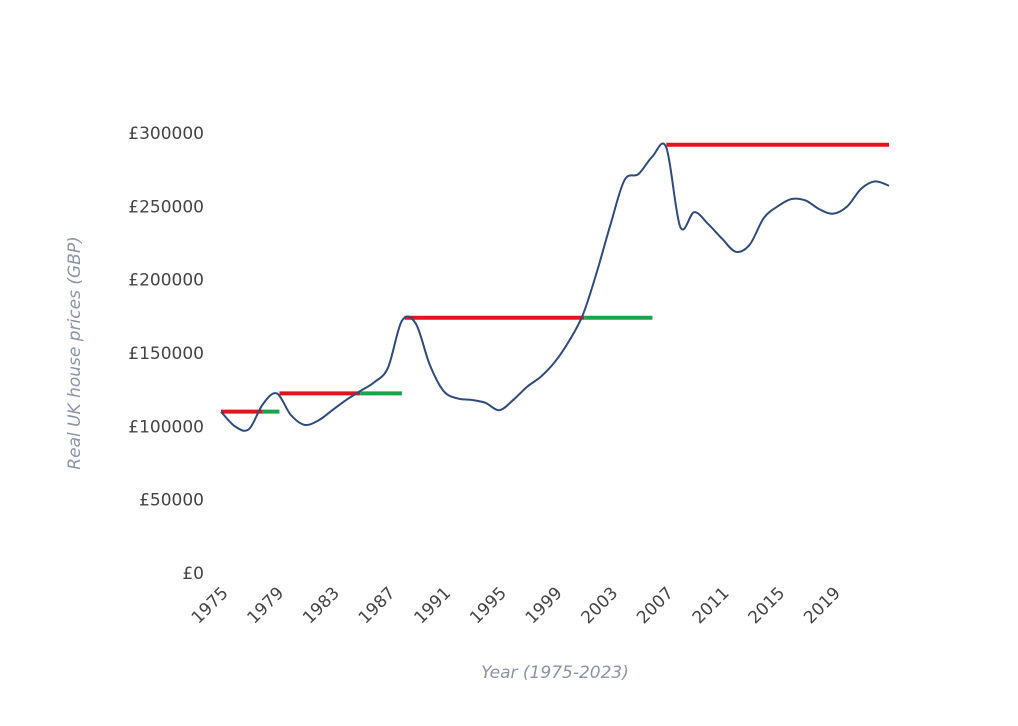 The width and height of the screenshot is (1018, 726). Describe the element at coordinates (555, 673) in the screenshot. I see `x-axis-title: Year (1975-2023)` at that location.